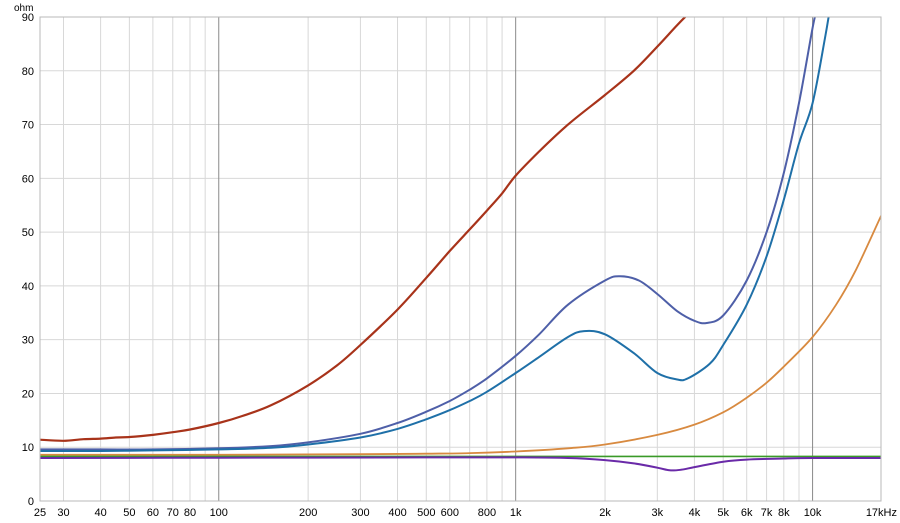  I want to click on x-tick-label: 80, so click(190, 513).